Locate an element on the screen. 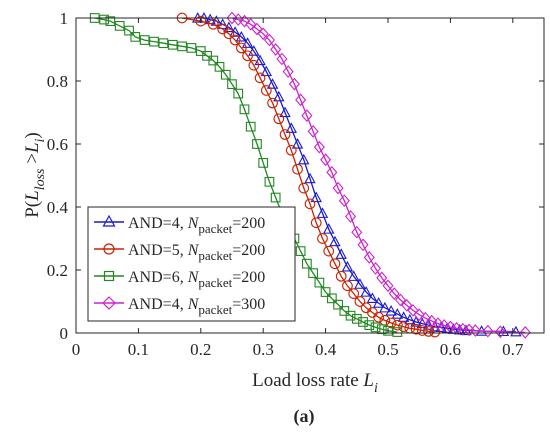  legend-entry-3: AND=6, Npacket=200 is located at coordinates (179, 279).